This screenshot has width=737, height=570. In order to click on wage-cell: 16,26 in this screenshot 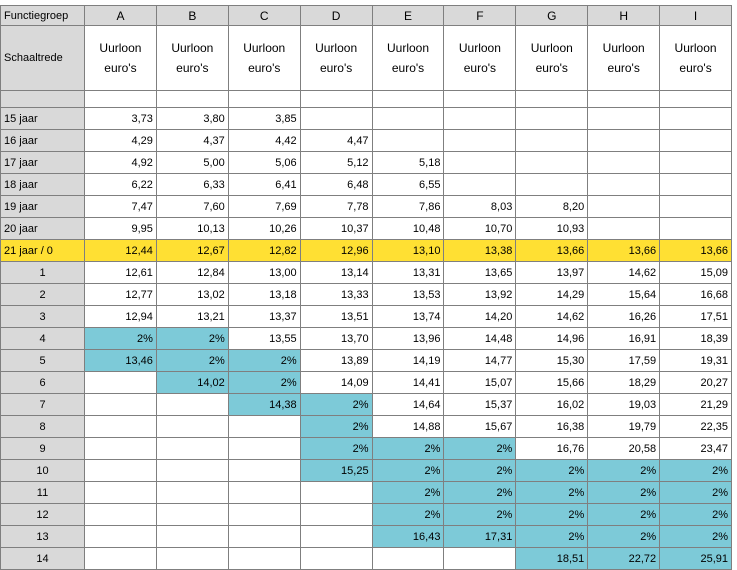, I will do `click(624, 316)`.